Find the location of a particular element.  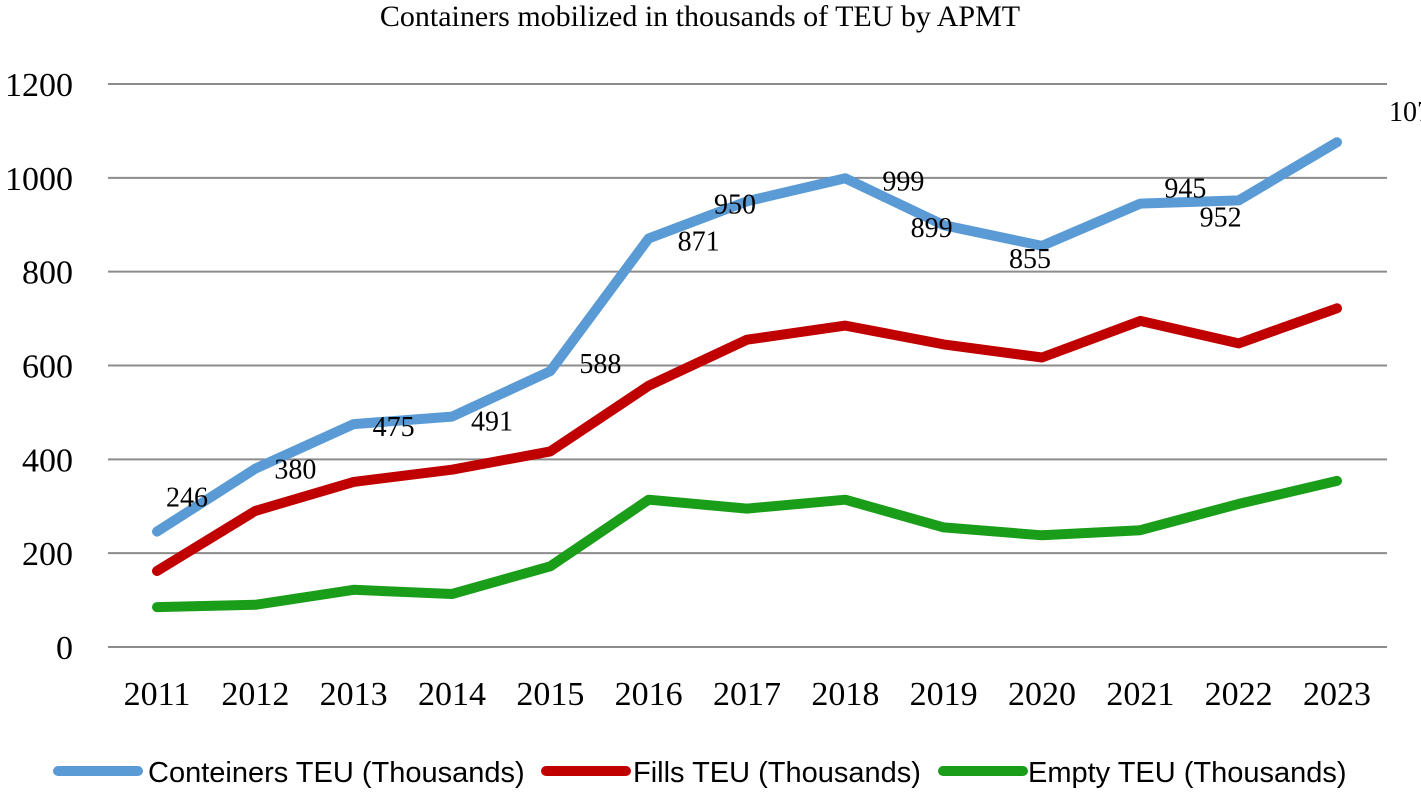

x-tick-label: 2019 is located at coordinates (944, 694).